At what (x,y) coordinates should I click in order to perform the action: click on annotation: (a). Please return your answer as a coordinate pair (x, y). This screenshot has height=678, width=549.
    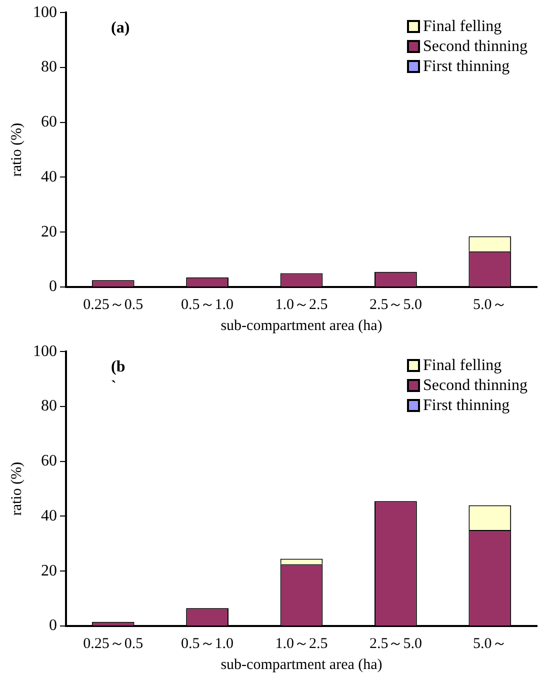
    Looking at the image, I should click on (120, 28).